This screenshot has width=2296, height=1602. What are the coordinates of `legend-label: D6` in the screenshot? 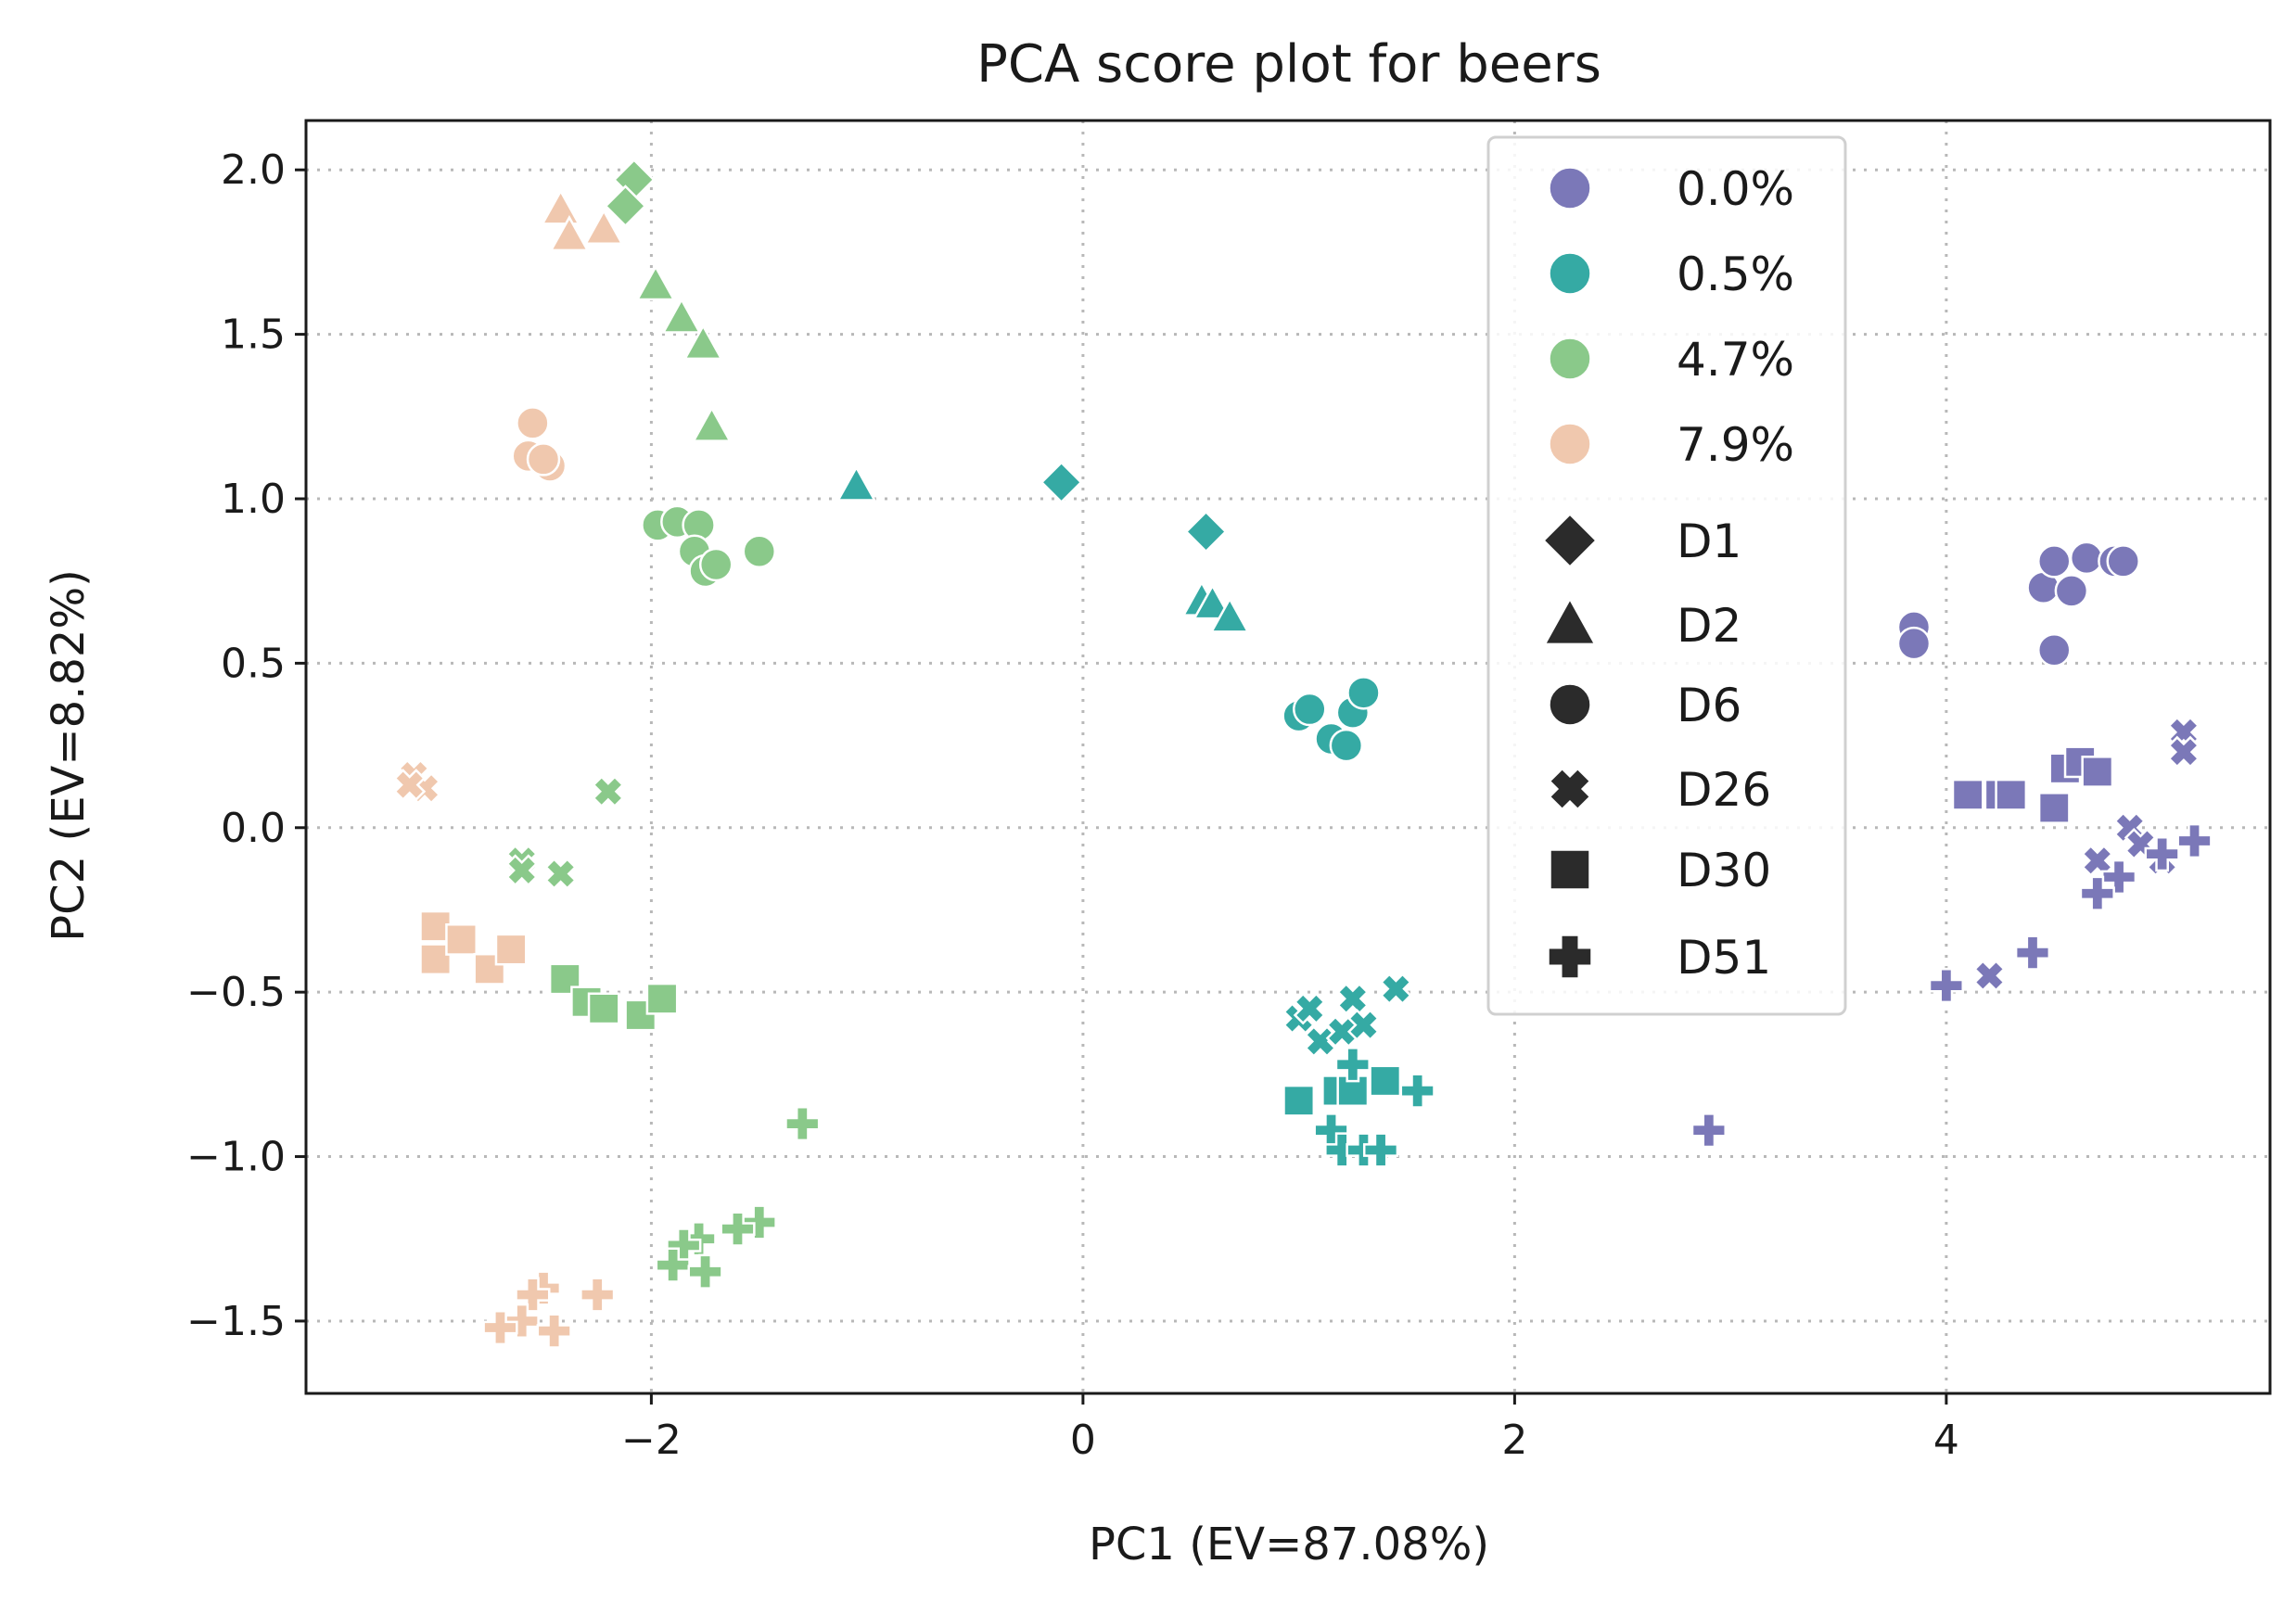 It's located at (1709, 705).